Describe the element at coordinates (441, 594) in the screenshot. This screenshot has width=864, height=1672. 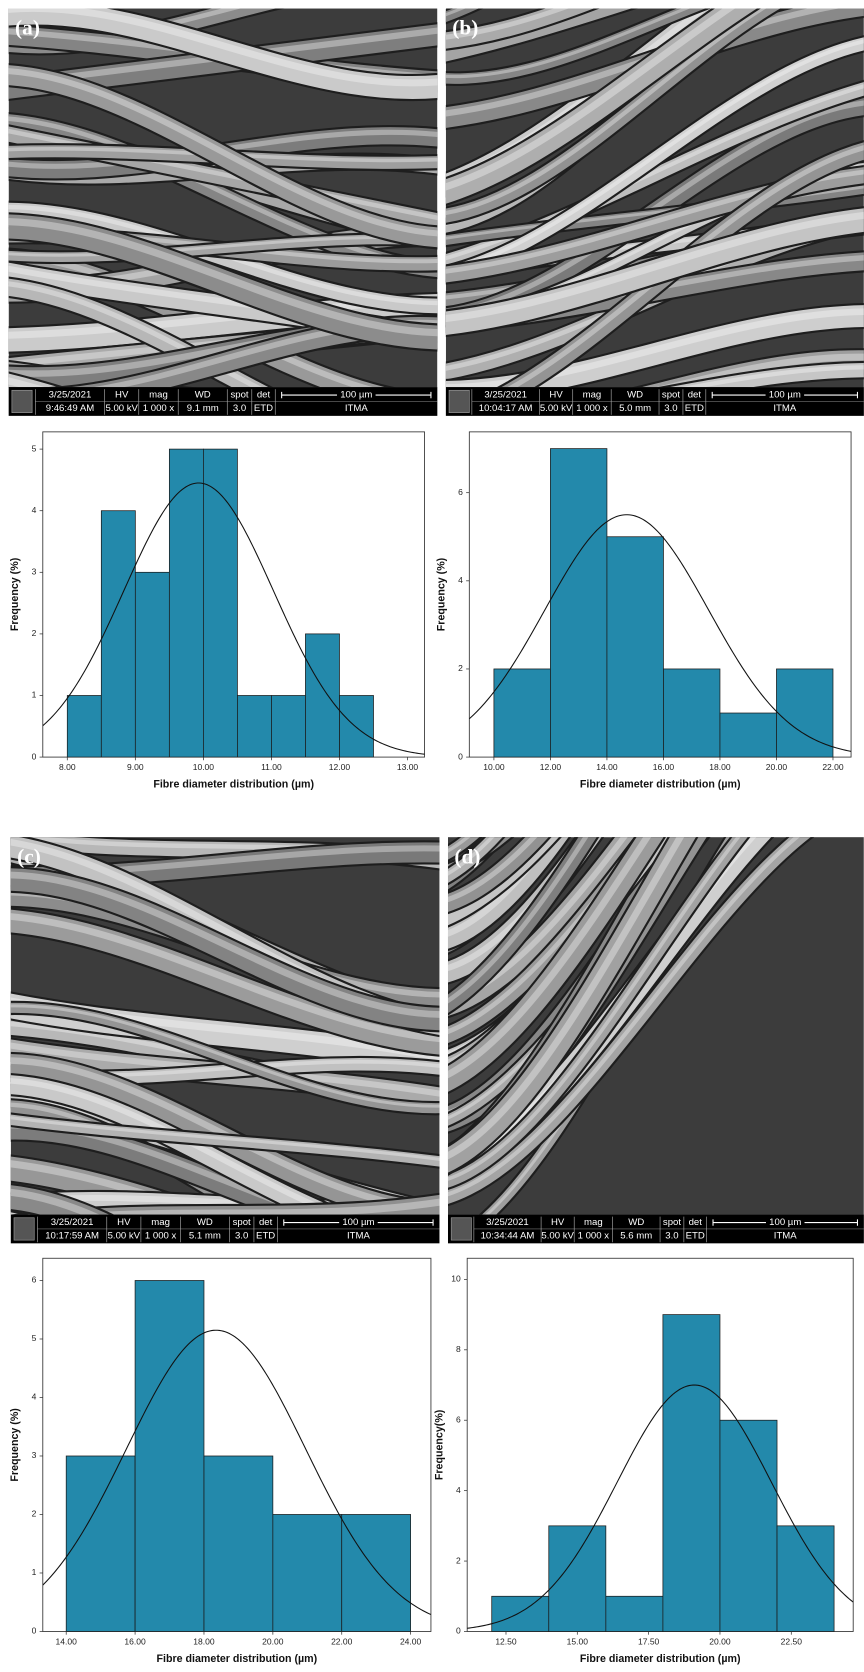
I see `y-axis-title: Frequency (%)` at that location.